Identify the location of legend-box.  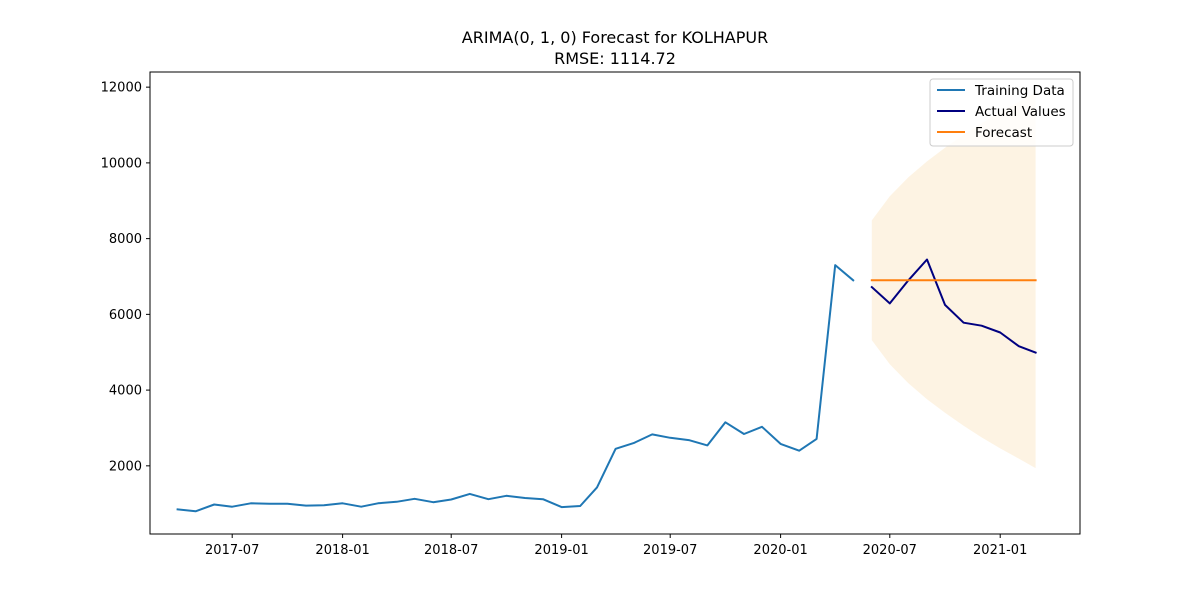
(1001, 112).